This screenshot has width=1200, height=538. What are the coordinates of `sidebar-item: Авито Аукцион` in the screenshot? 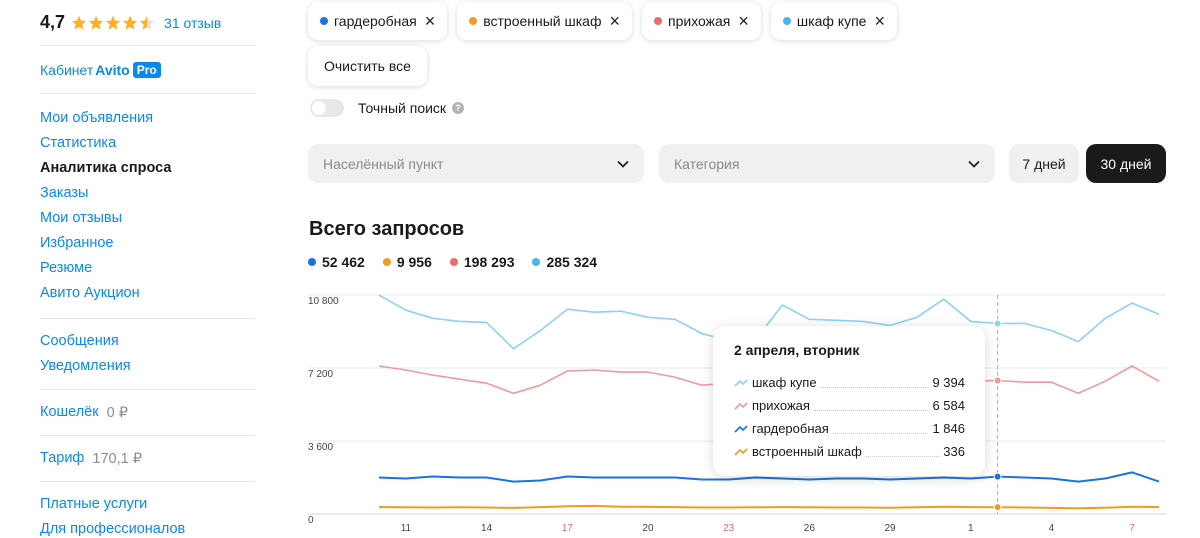 It's located at (90, 293).